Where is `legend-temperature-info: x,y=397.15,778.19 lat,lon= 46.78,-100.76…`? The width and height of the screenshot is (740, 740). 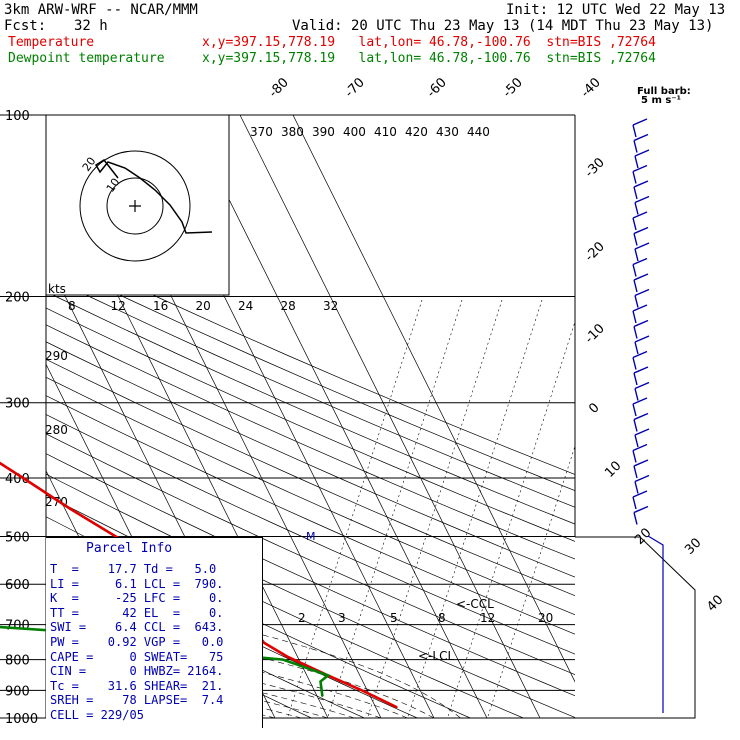 legend-temperature-info: x,y=397.15,778.19 lat,lon= 46.78,-100.76… is located at coordinates (429, 42).